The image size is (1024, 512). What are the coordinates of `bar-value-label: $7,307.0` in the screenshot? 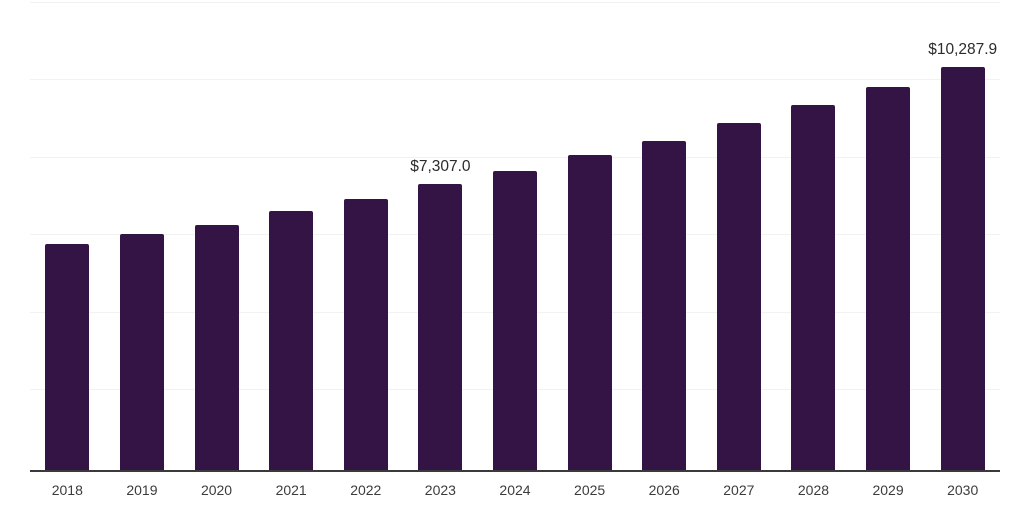 It's located at (440, 166).